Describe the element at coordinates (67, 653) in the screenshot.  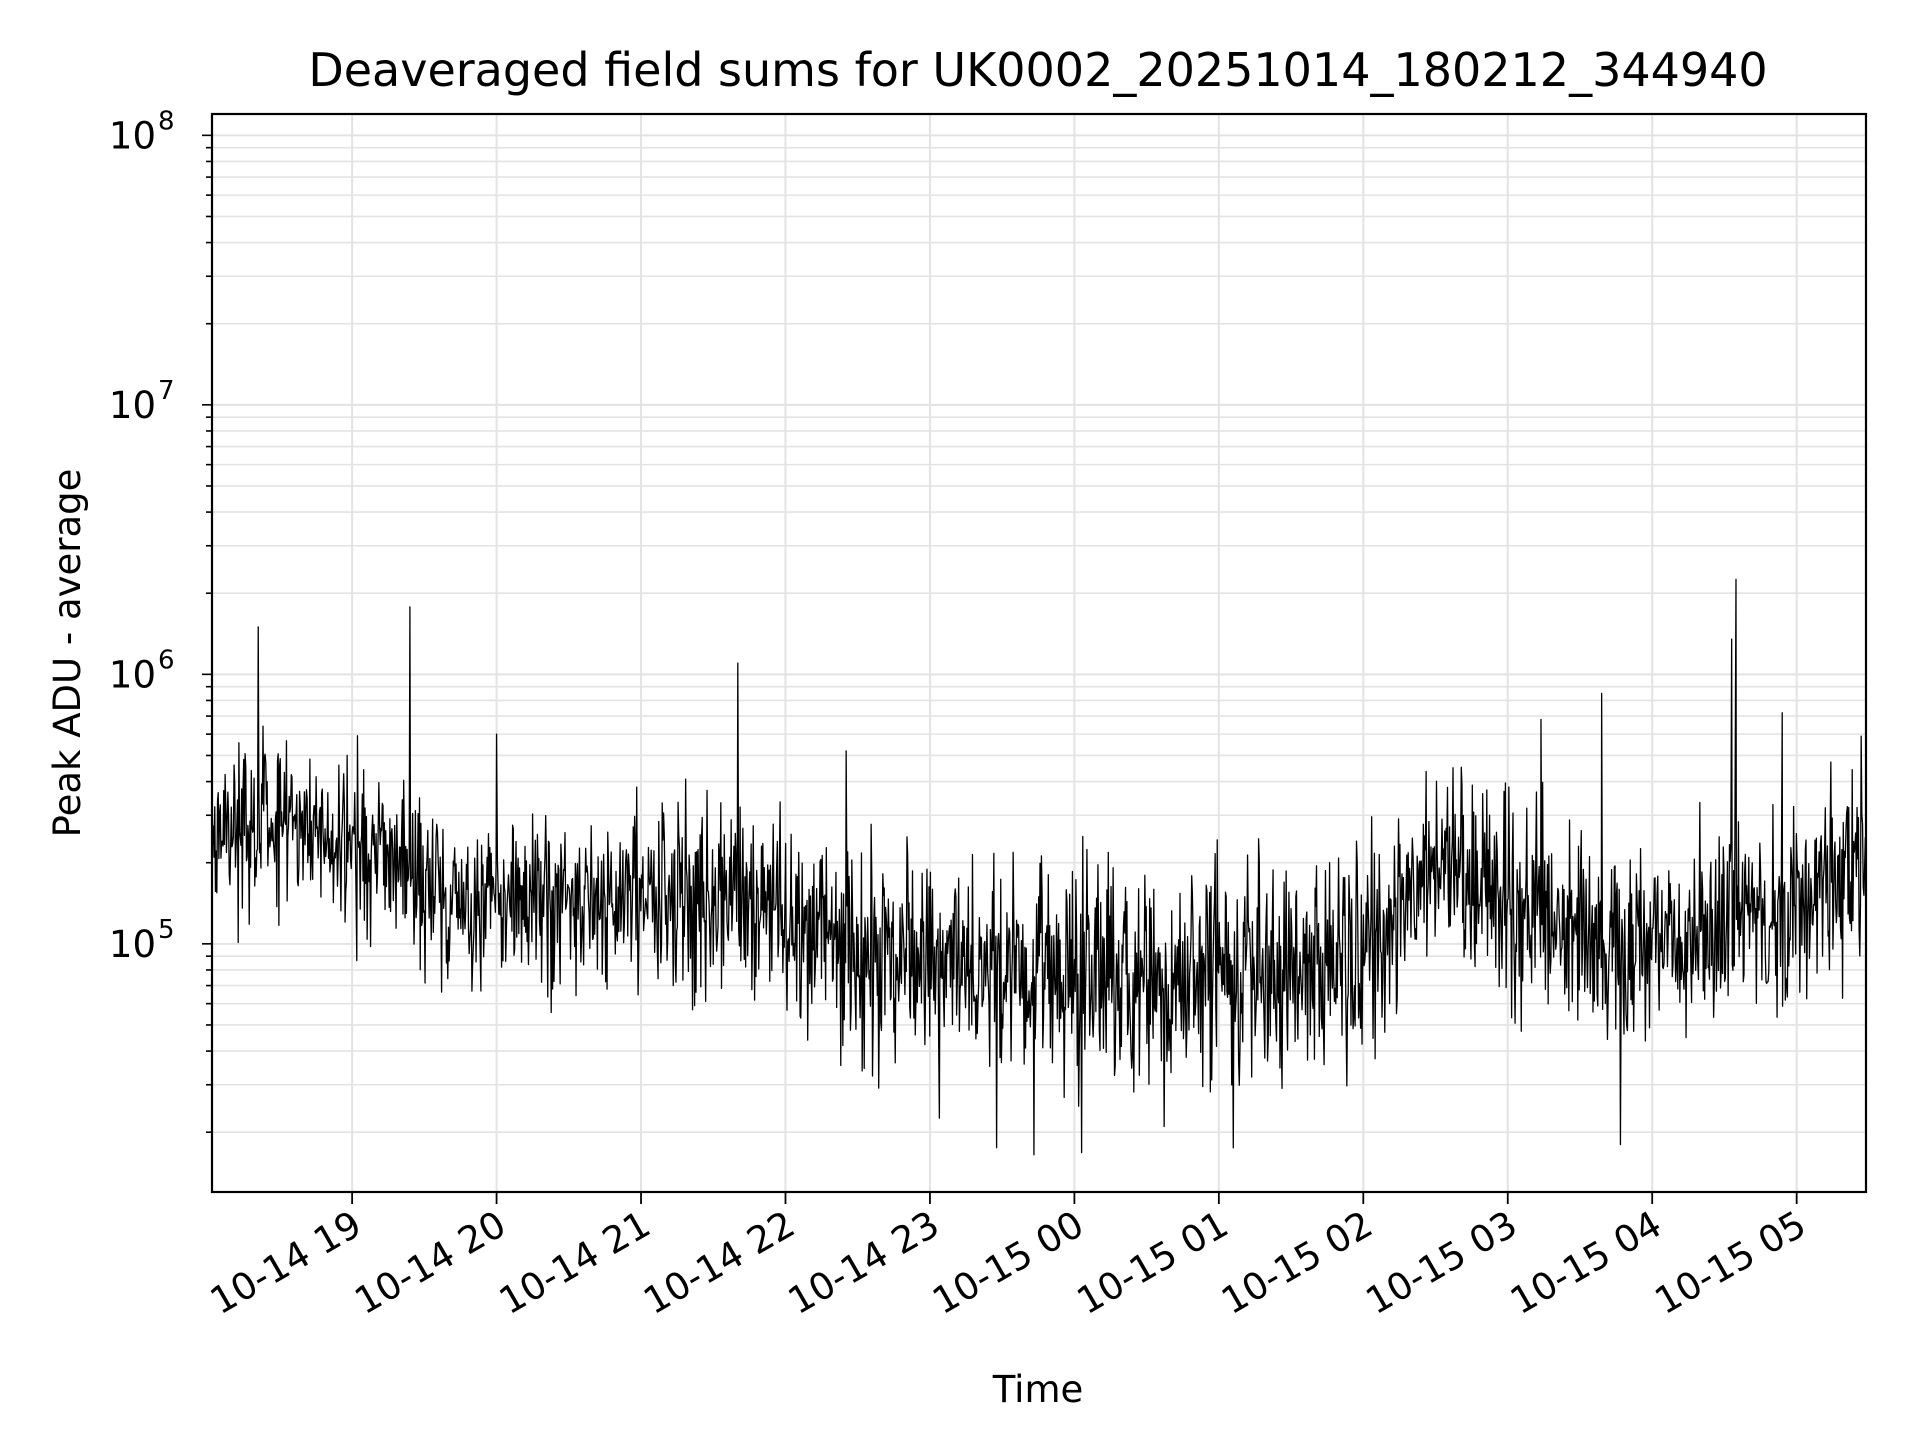
I see `y-axis-label: Peak ADU - average` at that location.